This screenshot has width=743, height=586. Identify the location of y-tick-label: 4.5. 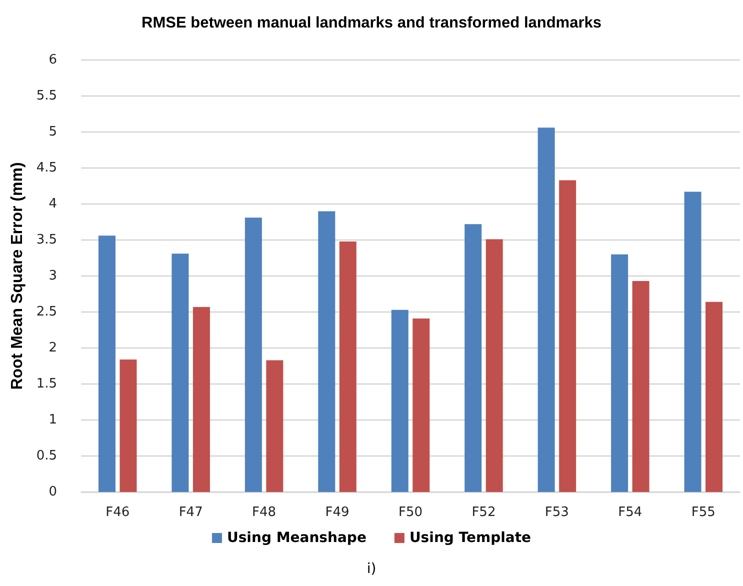
(46, 168).